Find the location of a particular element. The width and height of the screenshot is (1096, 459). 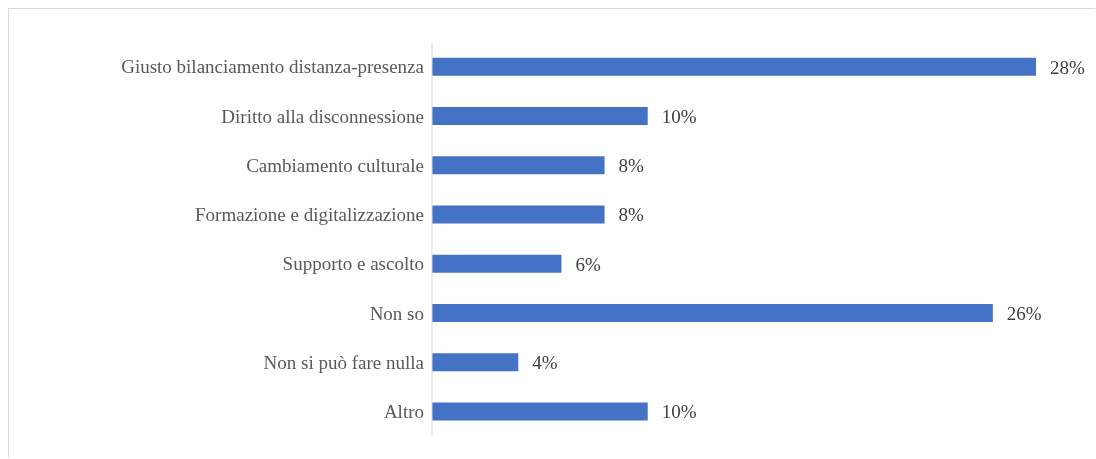

y-tick-label: Supporto e ascolto is located at coordinates (353, 264).